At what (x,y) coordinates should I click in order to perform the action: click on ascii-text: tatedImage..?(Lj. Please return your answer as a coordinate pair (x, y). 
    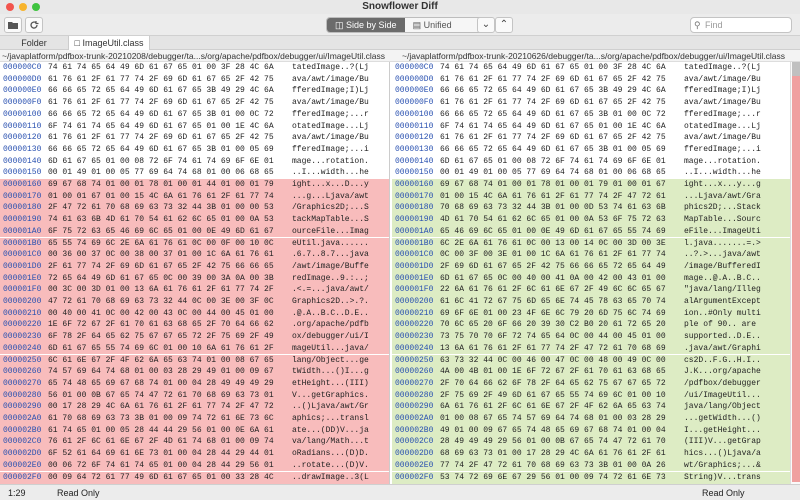
    Looking at the image, I should click on (330, 67).